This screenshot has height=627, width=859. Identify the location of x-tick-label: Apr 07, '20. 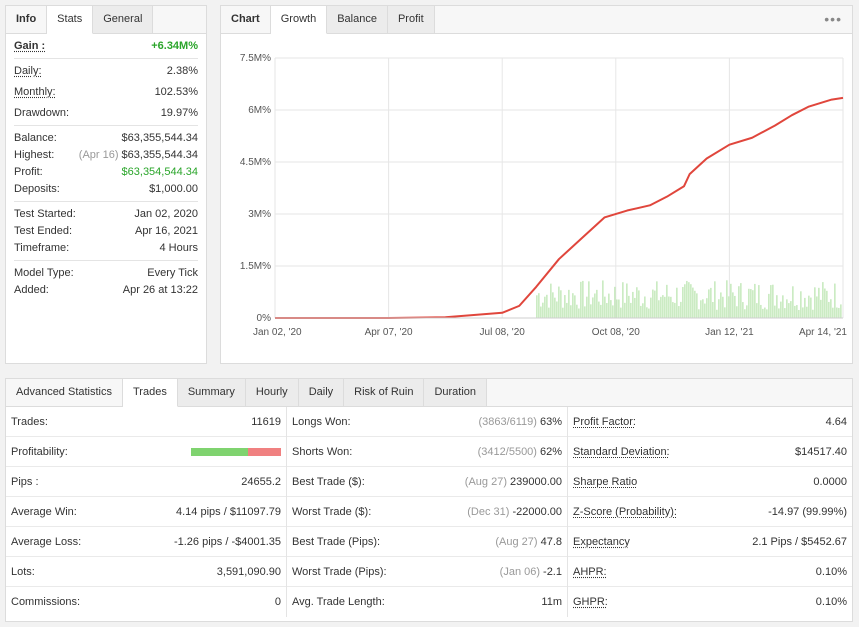
(389, 332).